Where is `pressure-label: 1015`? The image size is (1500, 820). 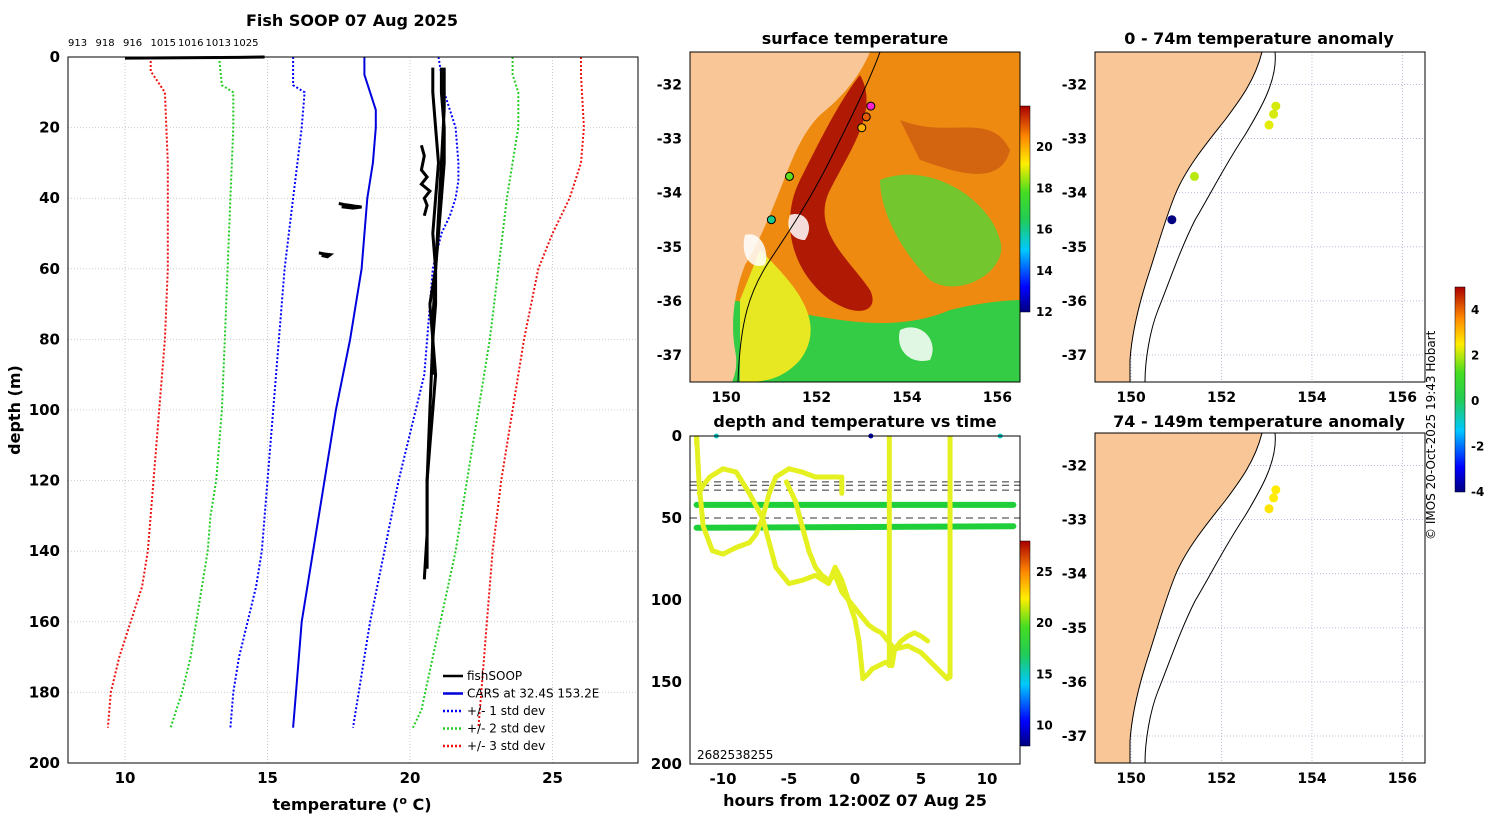 pressure-label: 1015 is located at coordinates (163, 43).